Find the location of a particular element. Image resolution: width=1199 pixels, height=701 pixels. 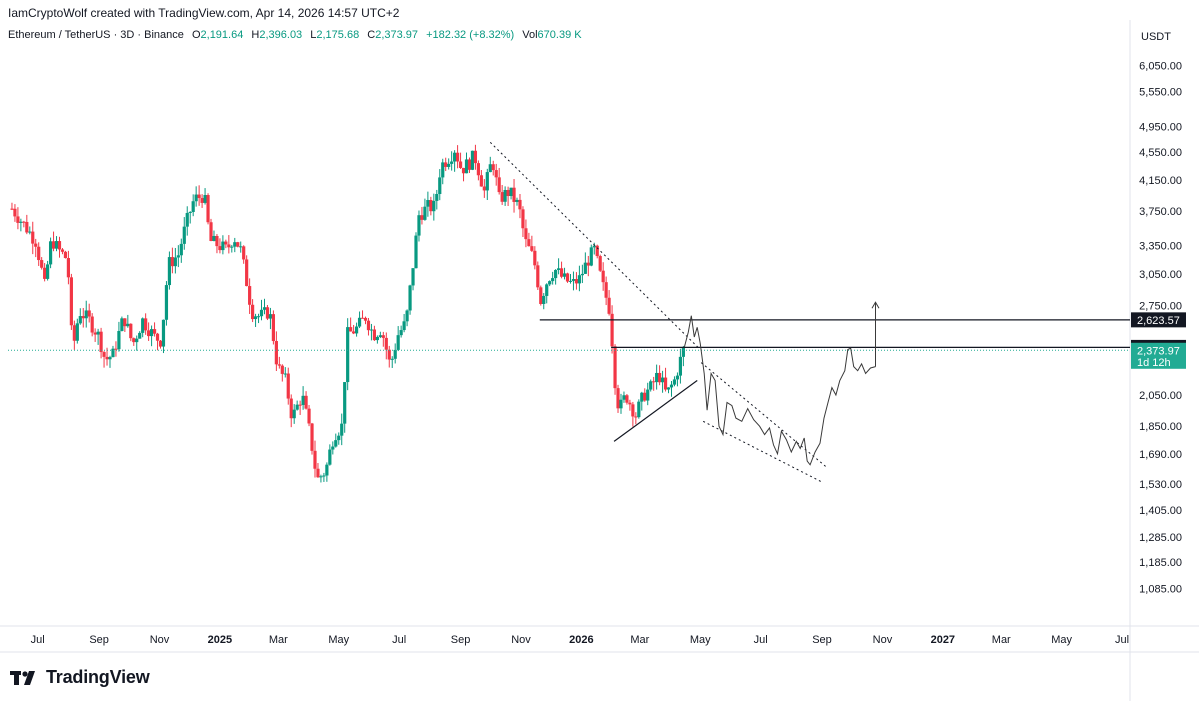

channel-lower-line is located at coordinates (762, 451).